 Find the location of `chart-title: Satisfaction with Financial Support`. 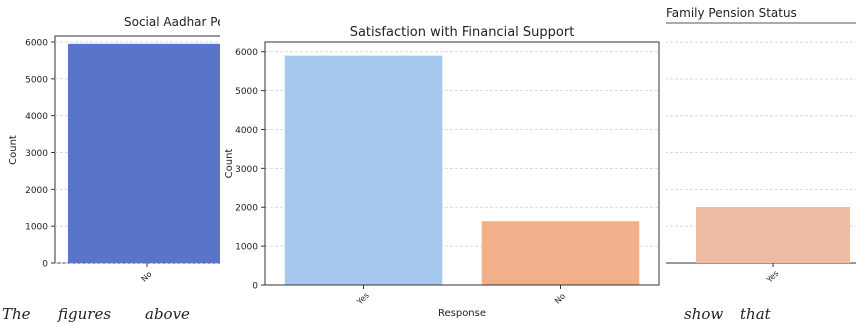

chart-title: Satisfaction with Financial Support is located at coordinates (462, 32).